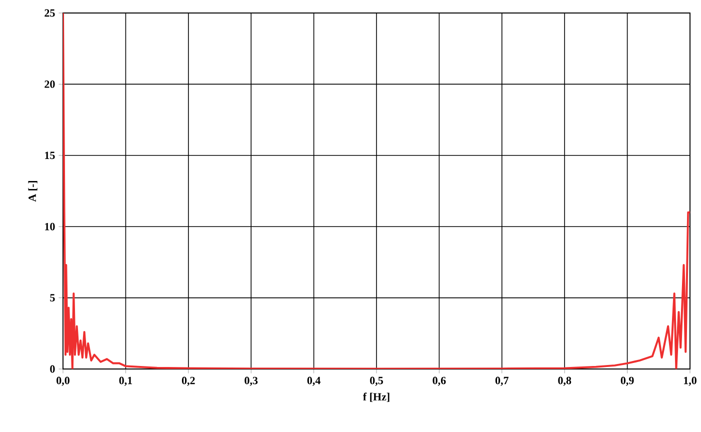 The width and height of the screenshot is (701, 432). I want to click on x-tick-label: 0,3, so click(251, 381).